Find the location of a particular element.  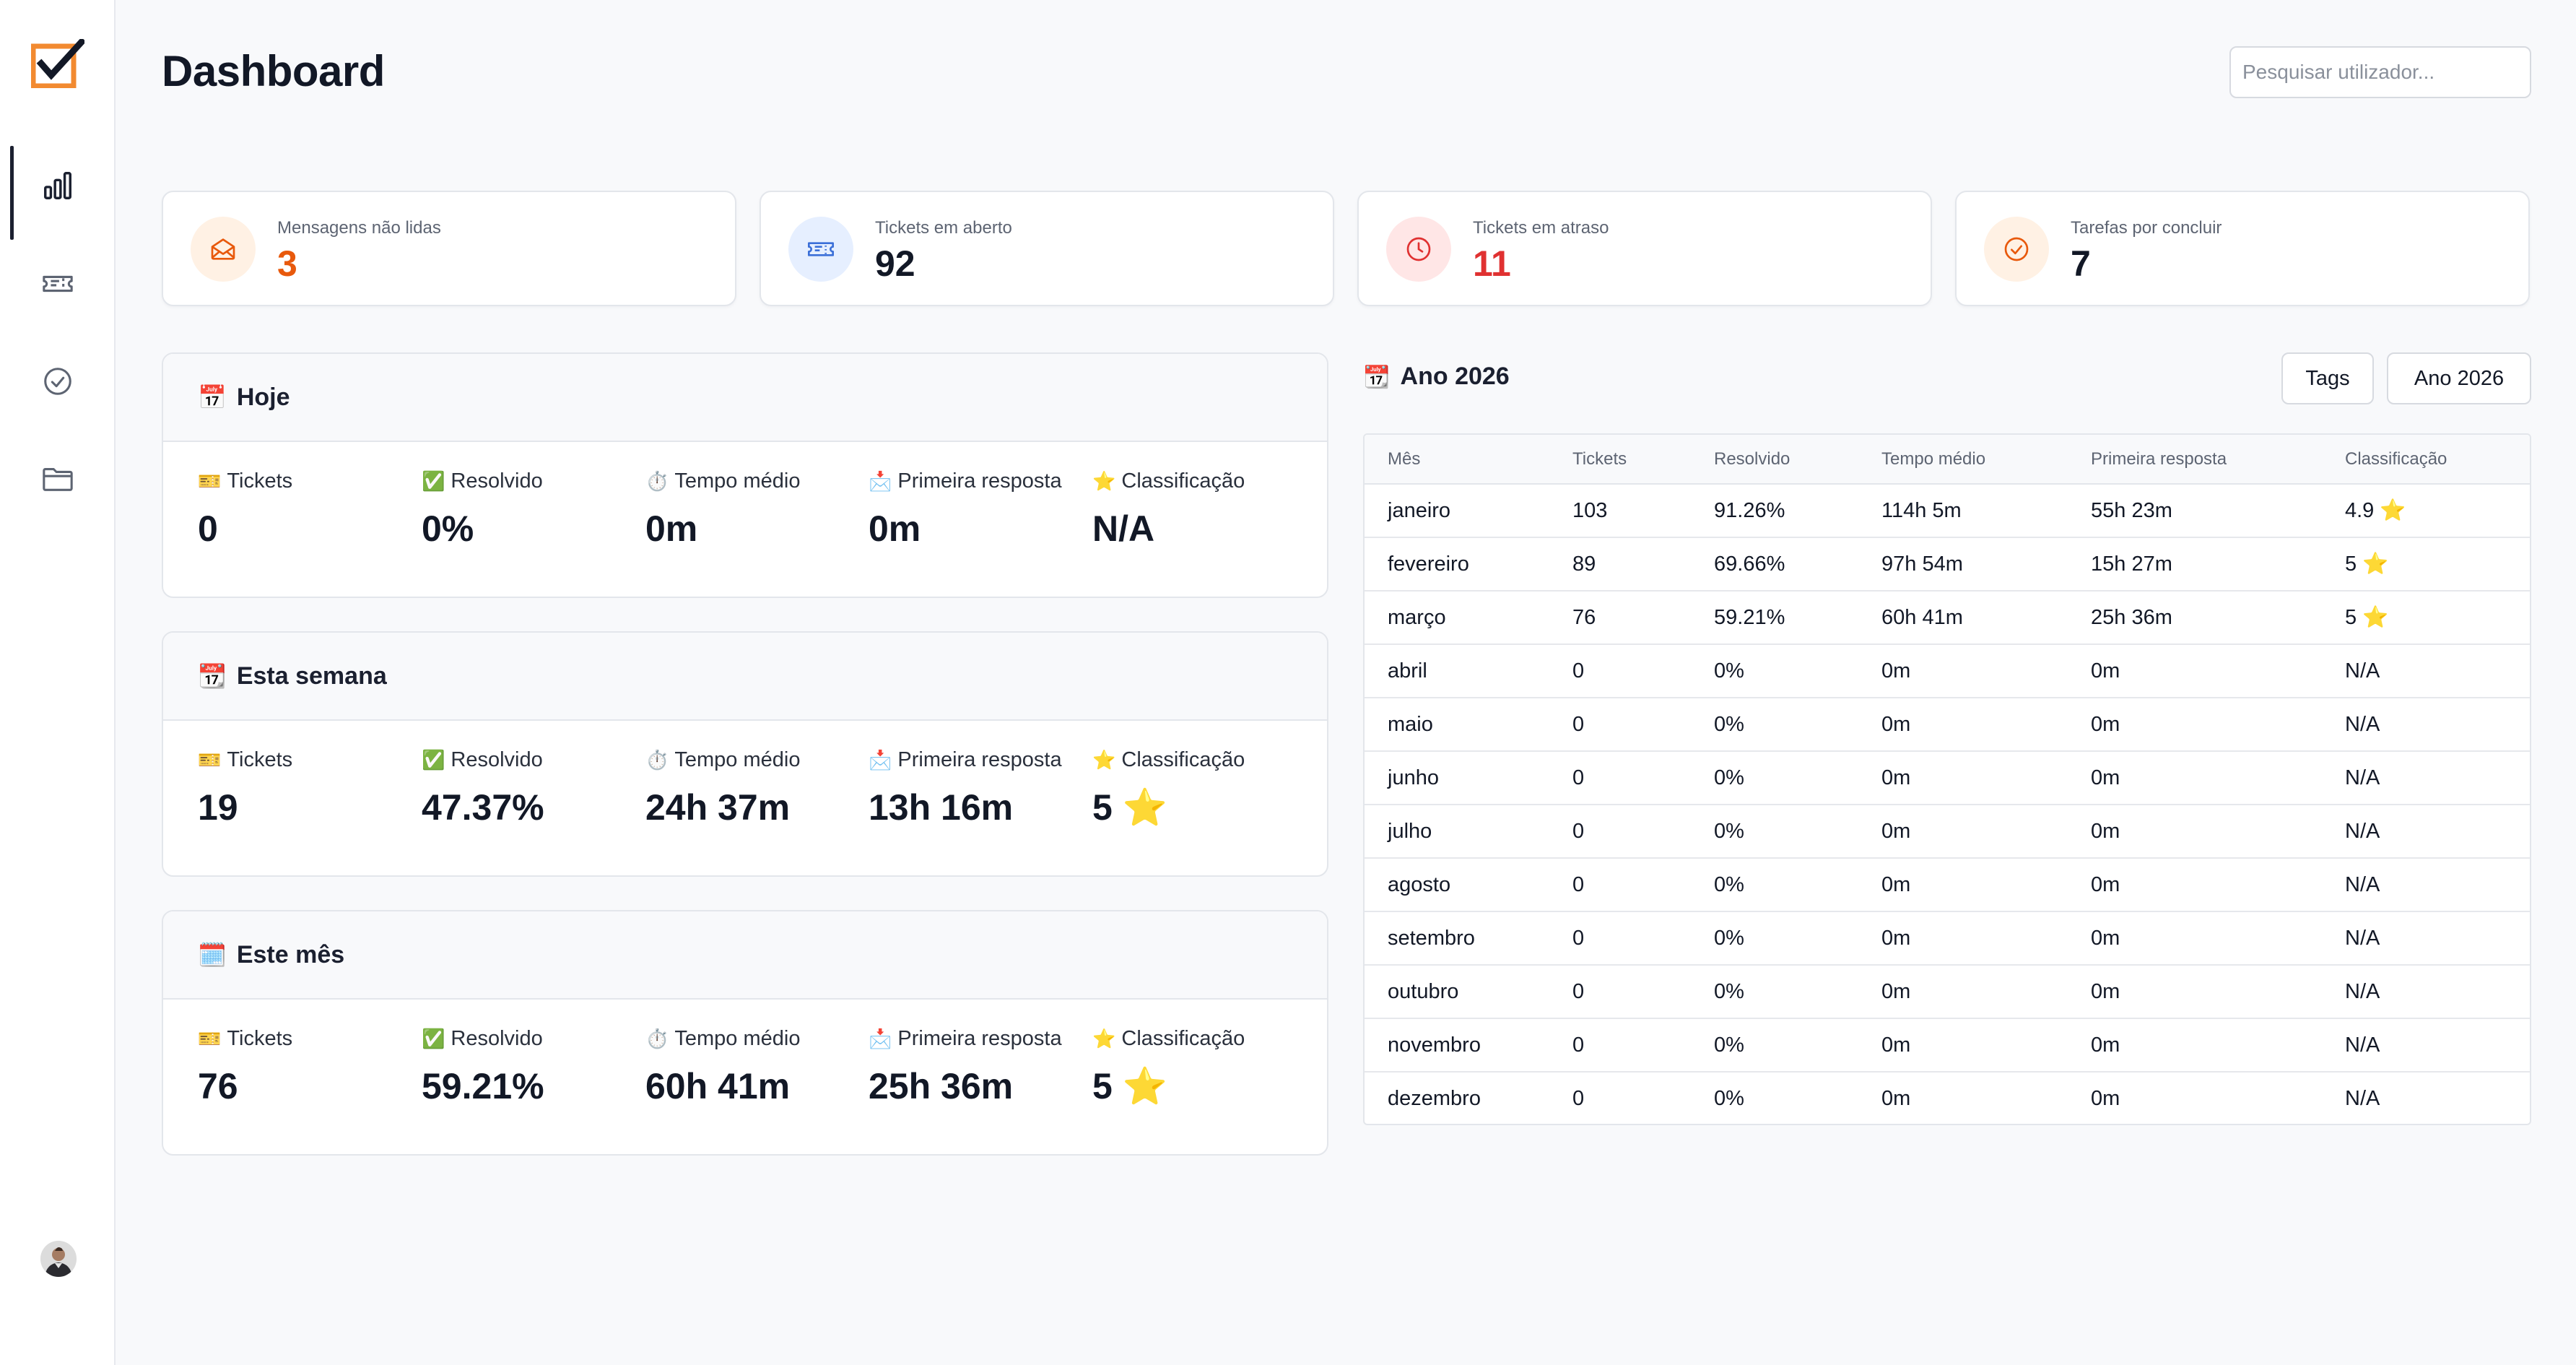

sidebar is located at coordinates (58, 682).